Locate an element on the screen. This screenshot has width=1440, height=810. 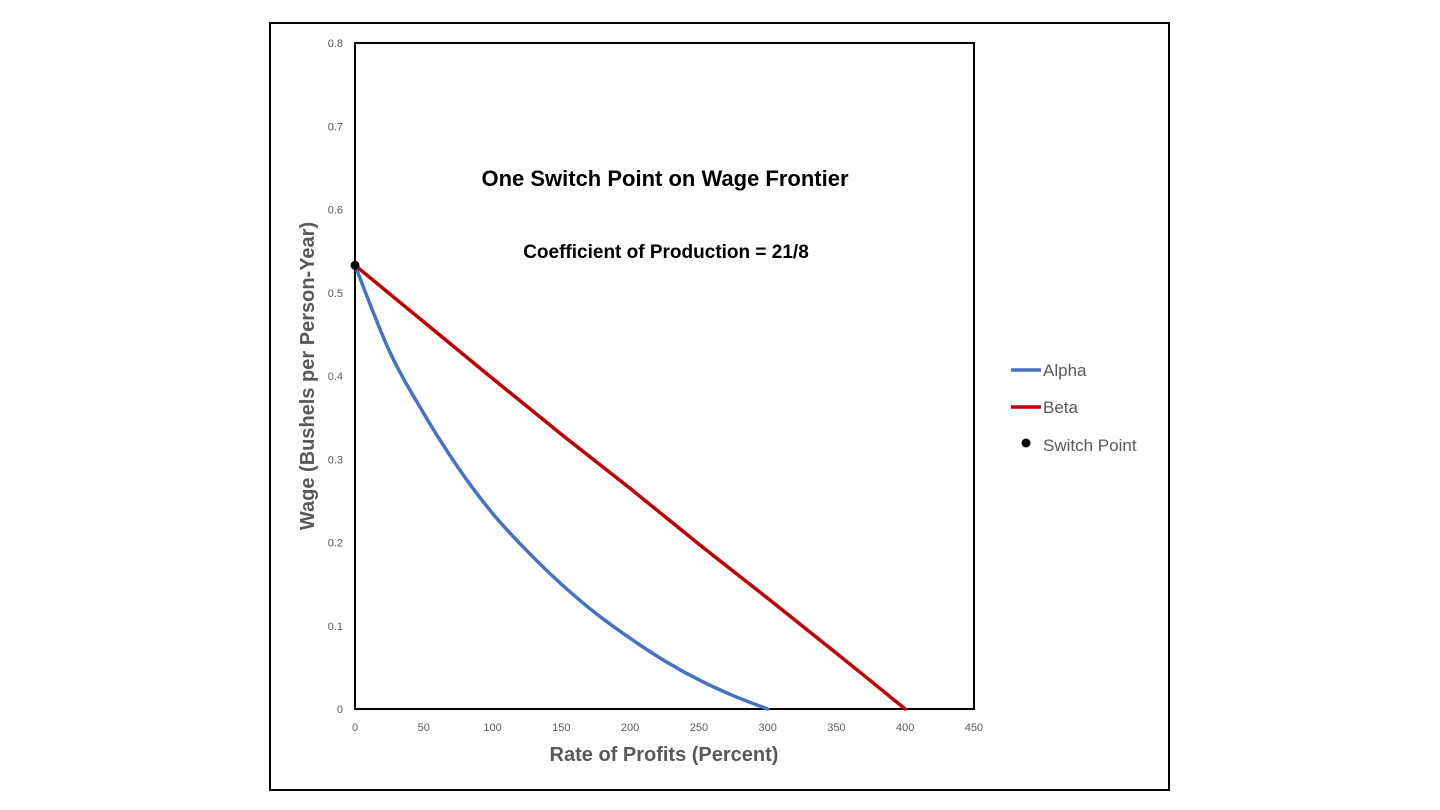
x-axis-title: Rate of Profits (Percent) is located at coordinates (664, 755).